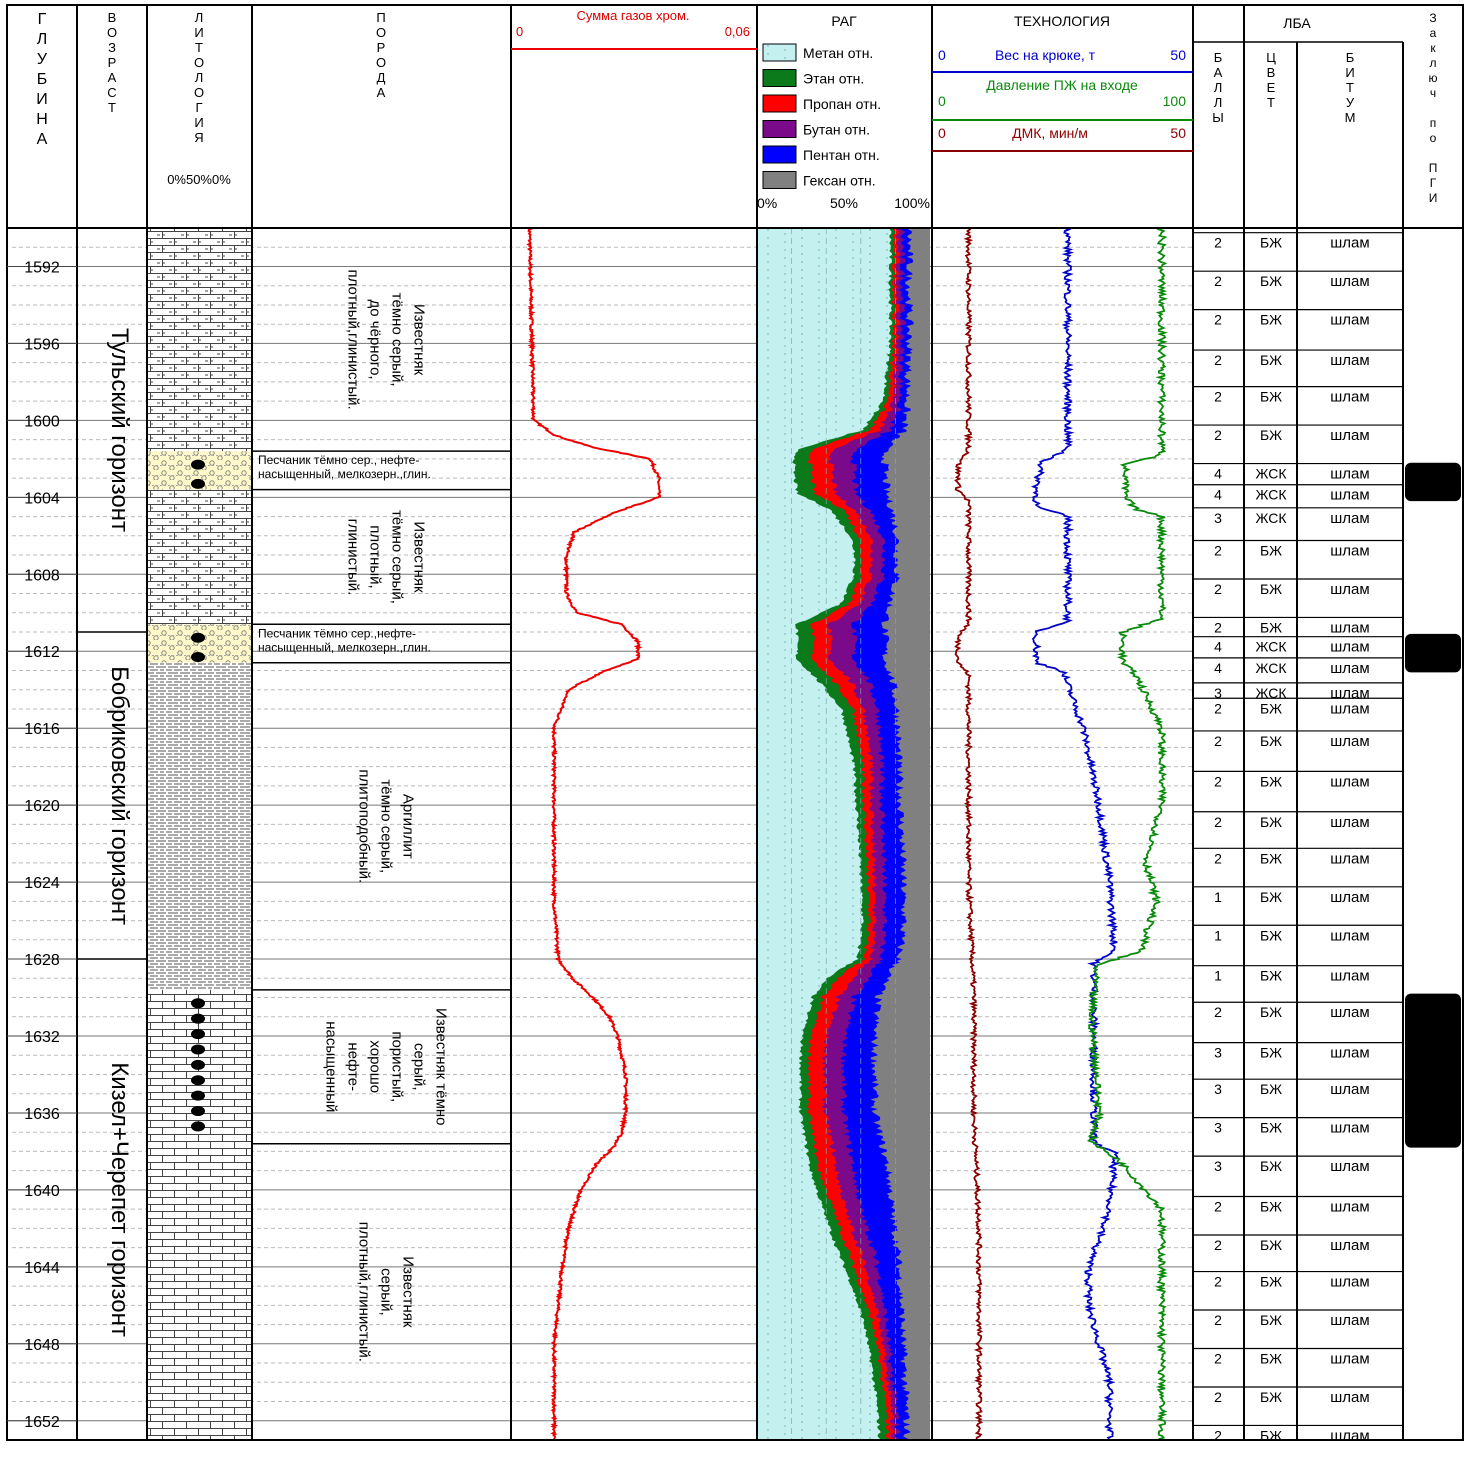 This screenshot has height=1478, width=1471. What do you see at coordinates (969, 833) in the screenshot?
I see `dmk-curve` at bounding box center [969, 833].